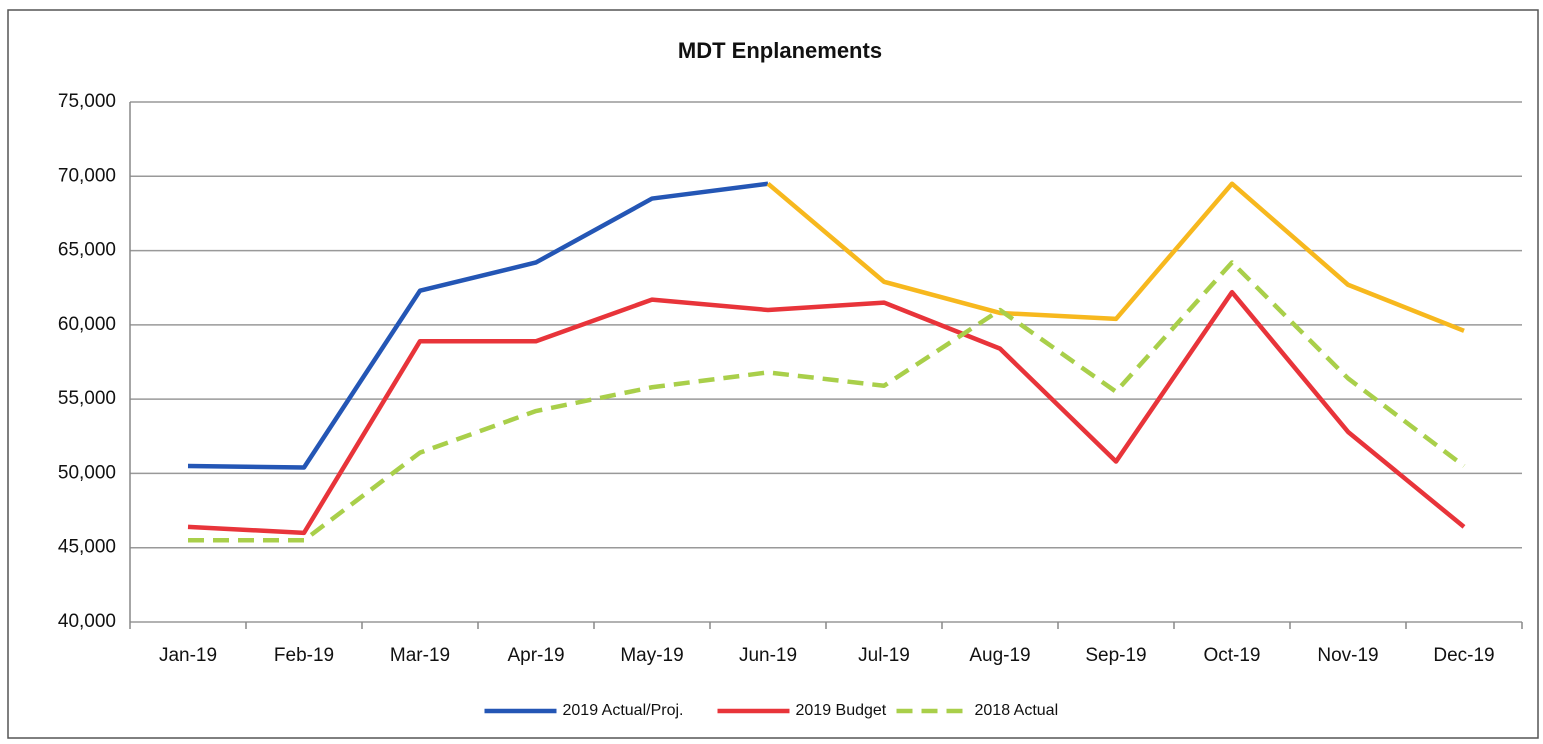  I want to click on y-tick-label: 45,000, so click(87, 547).